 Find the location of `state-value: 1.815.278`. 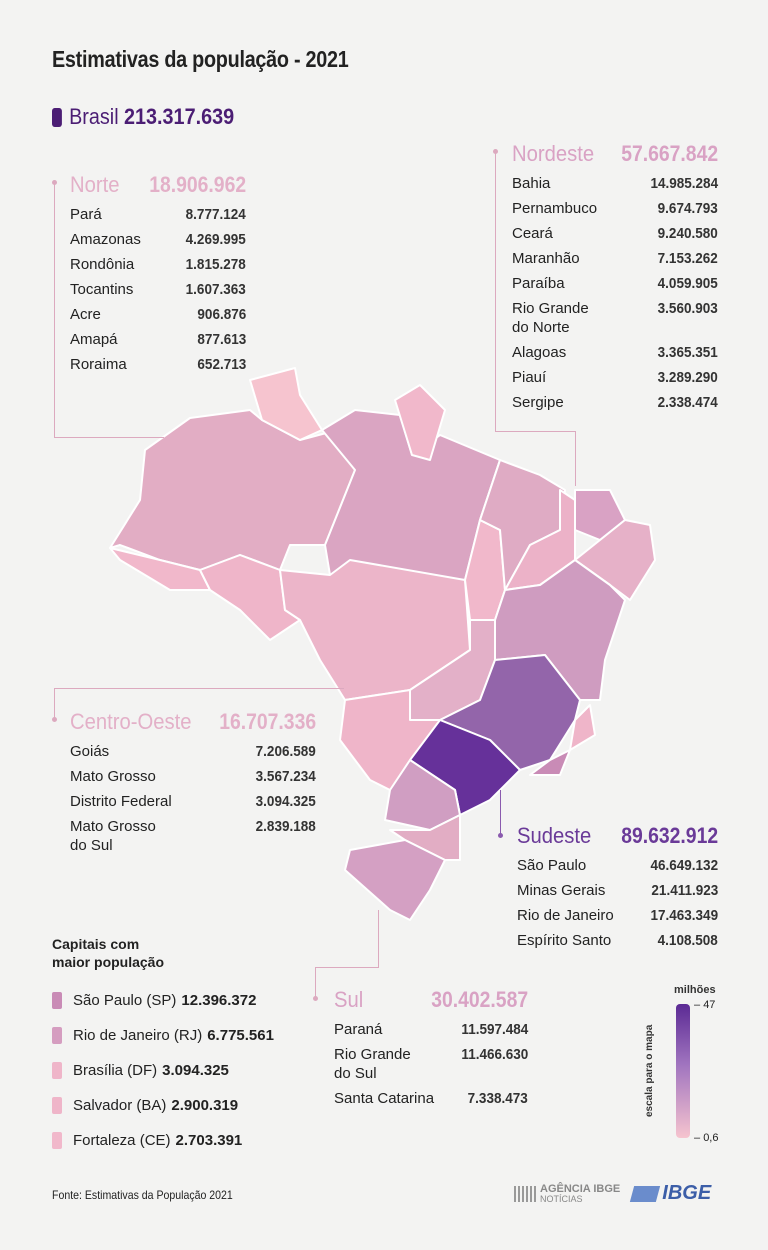

state-value: 1.815.278 is located at coordinates (215, 264).